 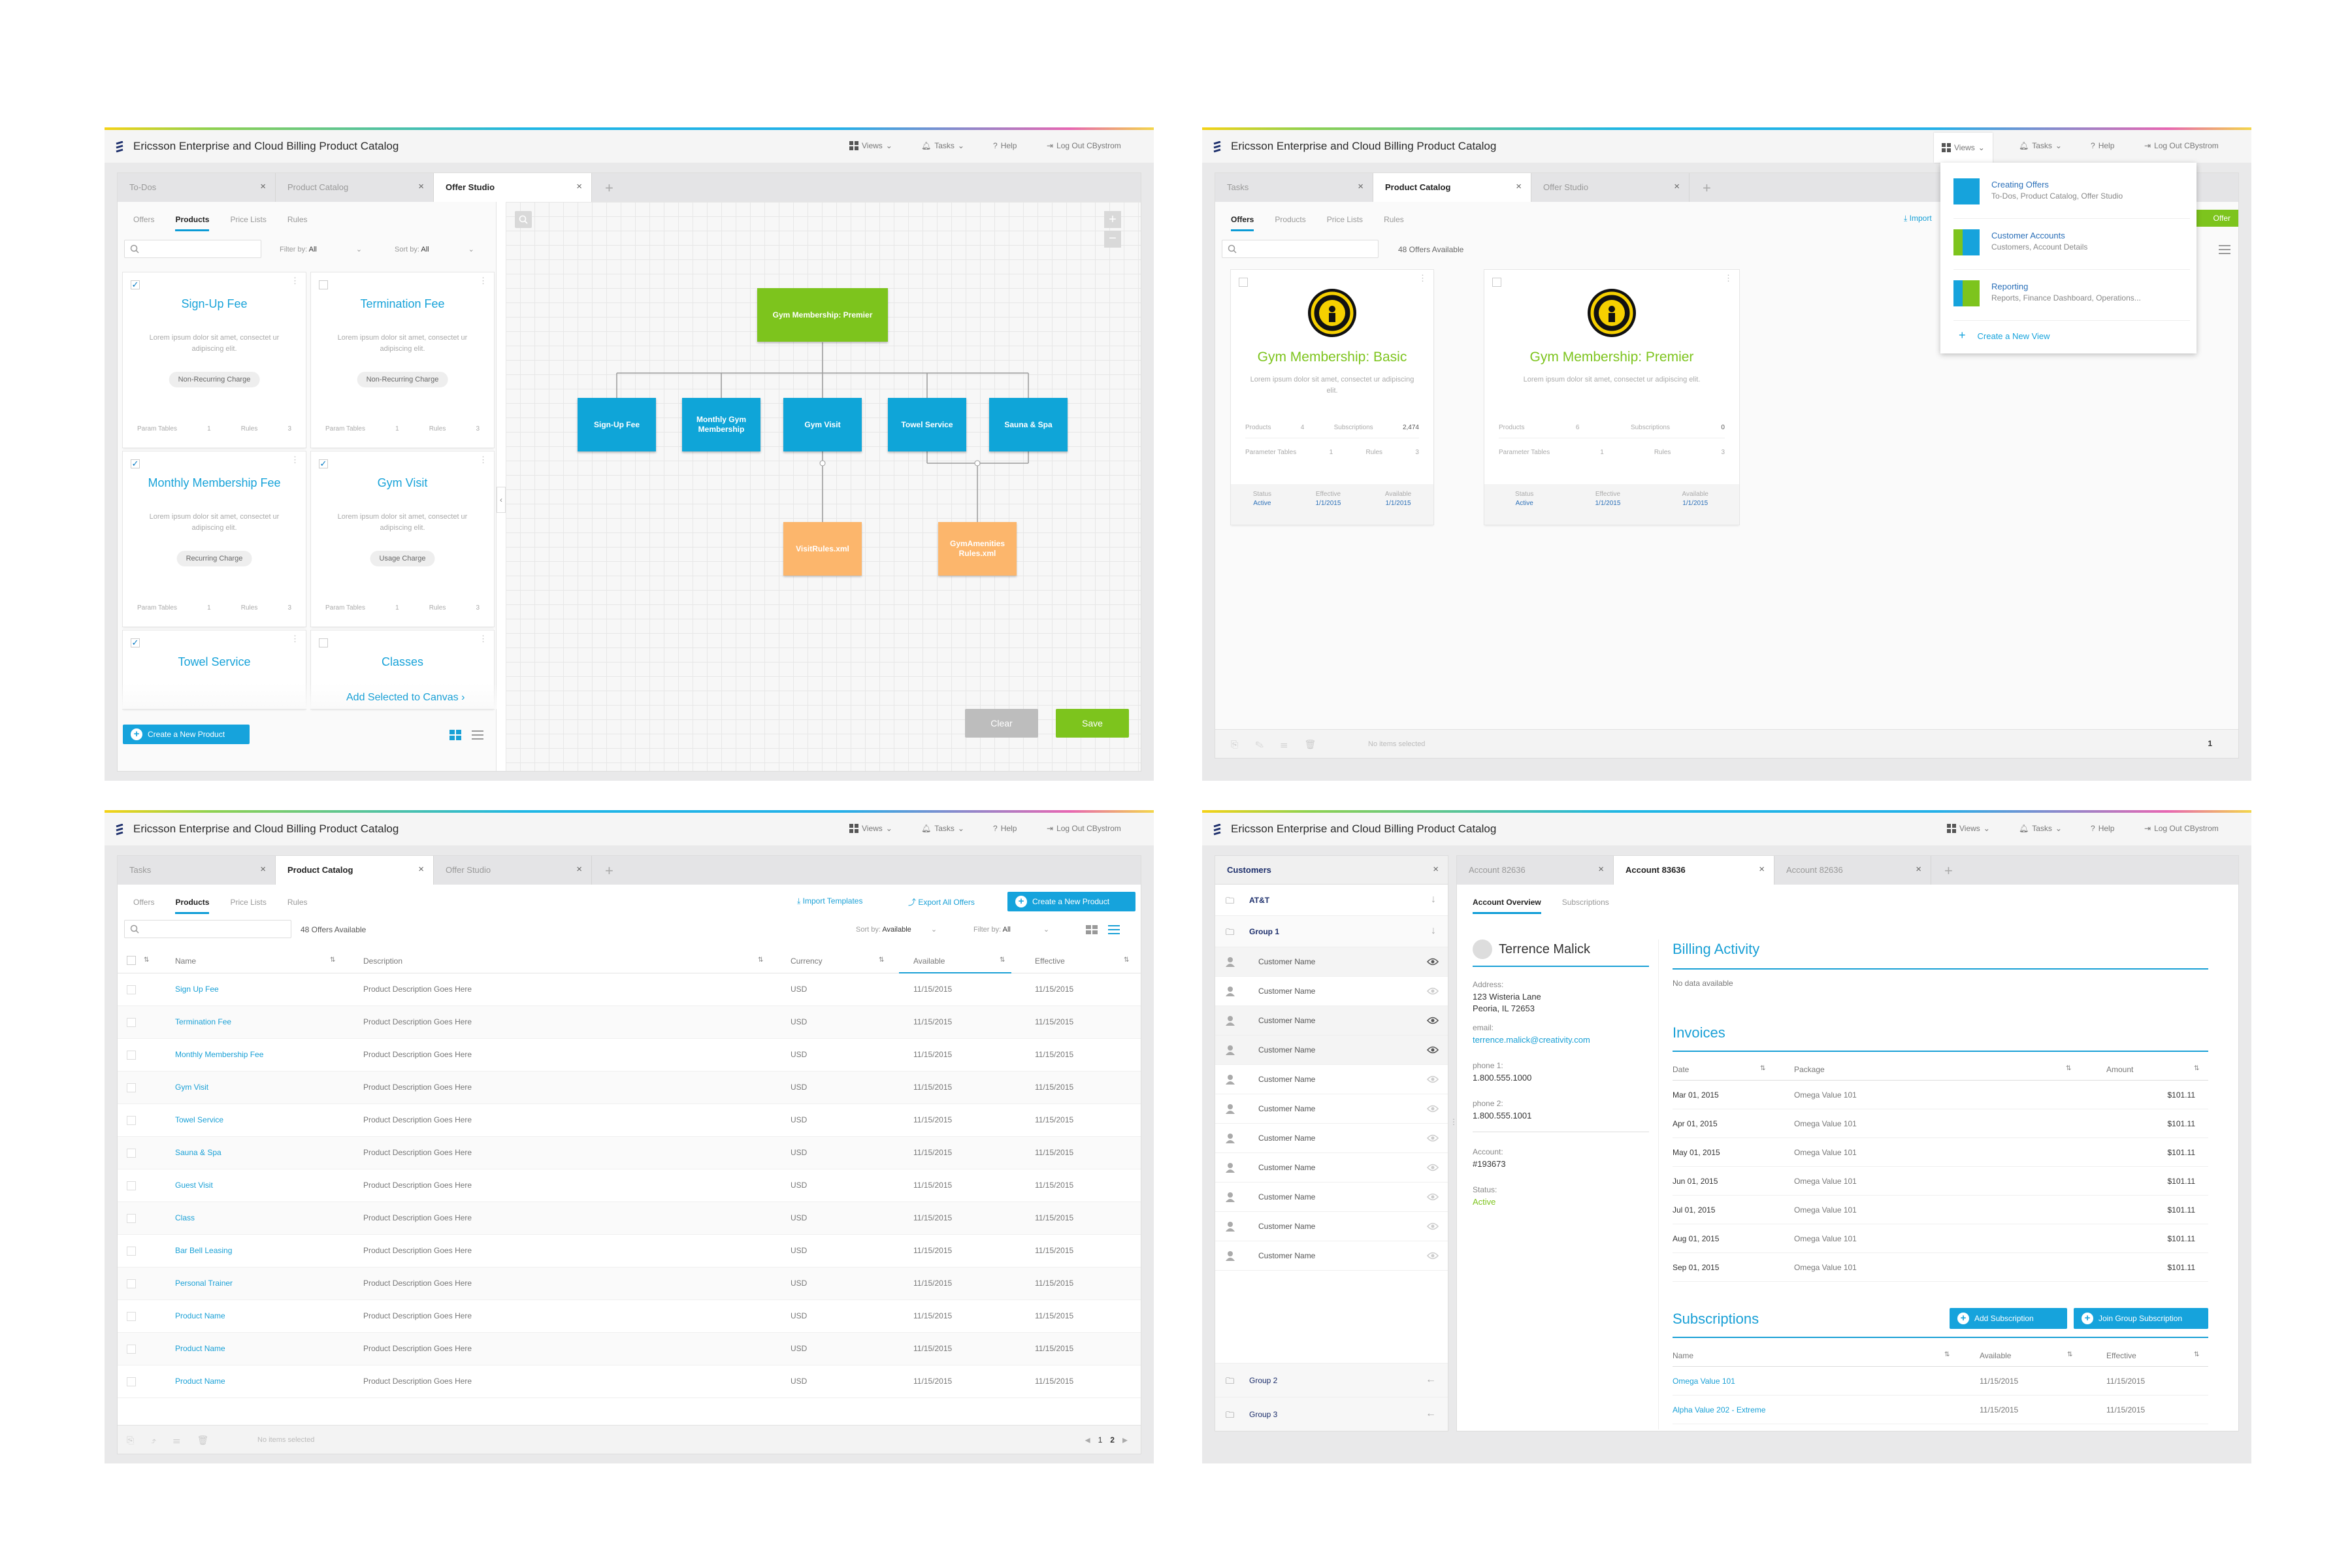 What do you see at coordinates (2141, 1318) in the screenshot?
I see `join-group-subscription-button: + Join Group Subscription` at bounding box center [2141, 1318].